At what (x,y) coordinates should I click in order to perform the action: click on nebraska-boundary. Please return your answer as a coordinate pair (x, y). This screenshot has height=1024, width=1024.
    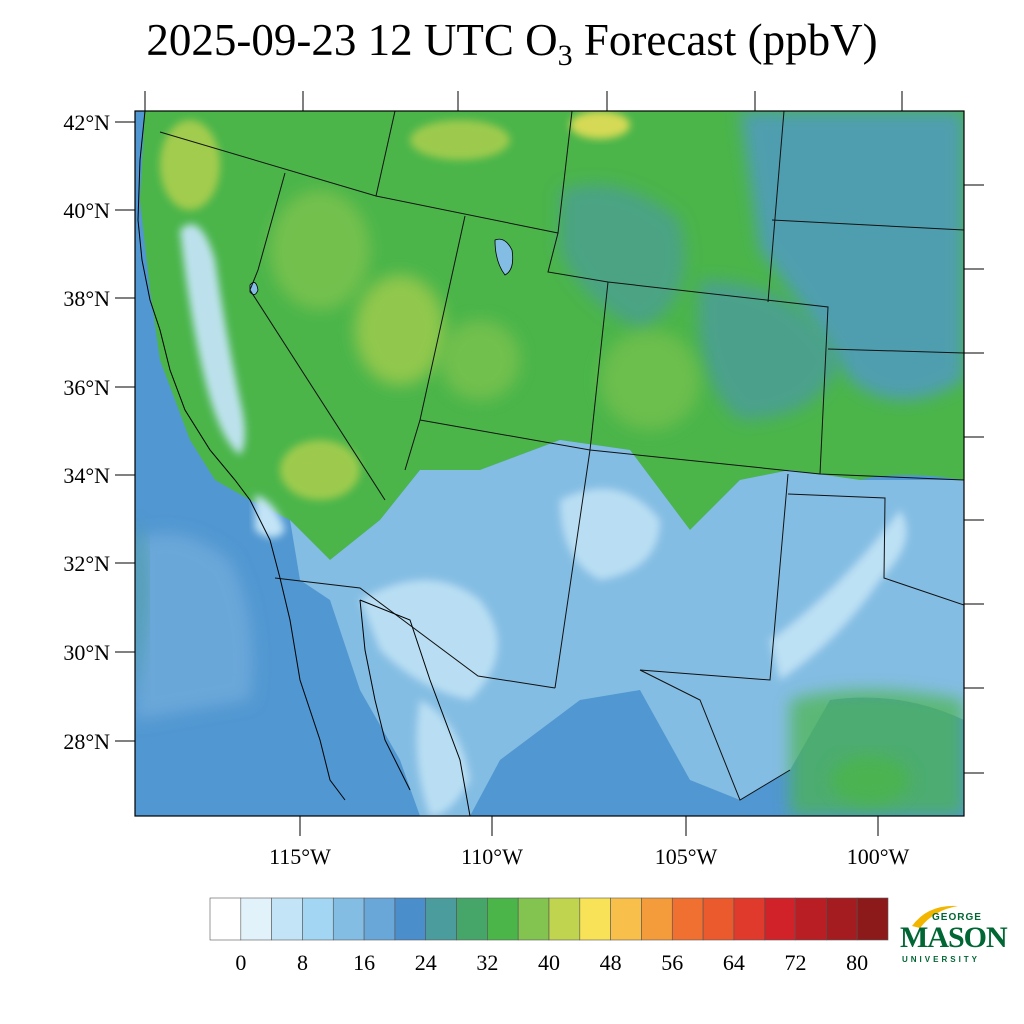
    Looking at the image, I should click on (776, 207).